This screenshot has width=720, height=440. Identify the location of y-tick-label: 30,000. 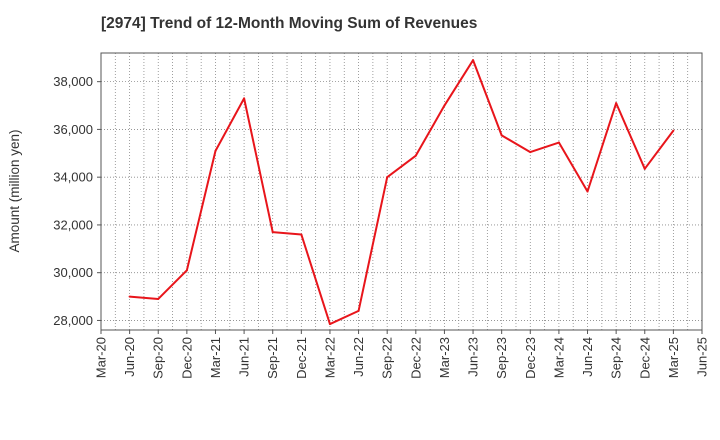
(73, 272).